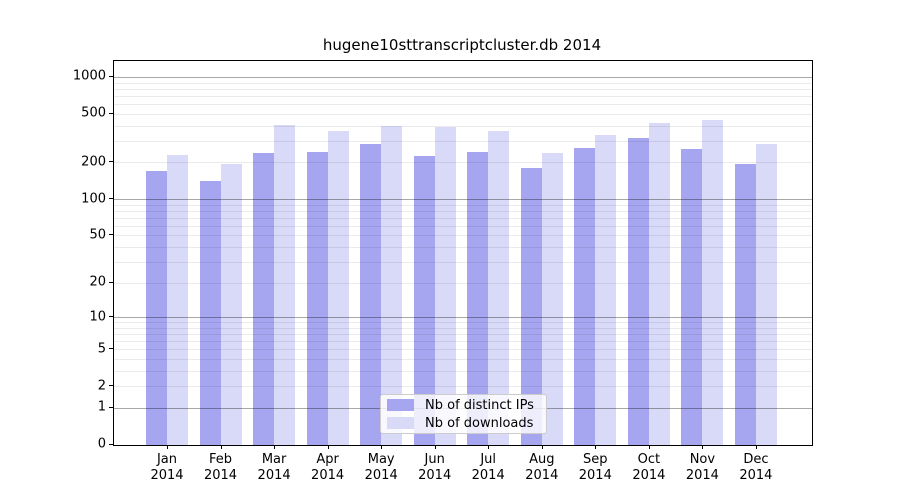 The width and height of the screenshot is (900, 500). I want to click on y-tick-label-1000: 1000, so click(89, 76).